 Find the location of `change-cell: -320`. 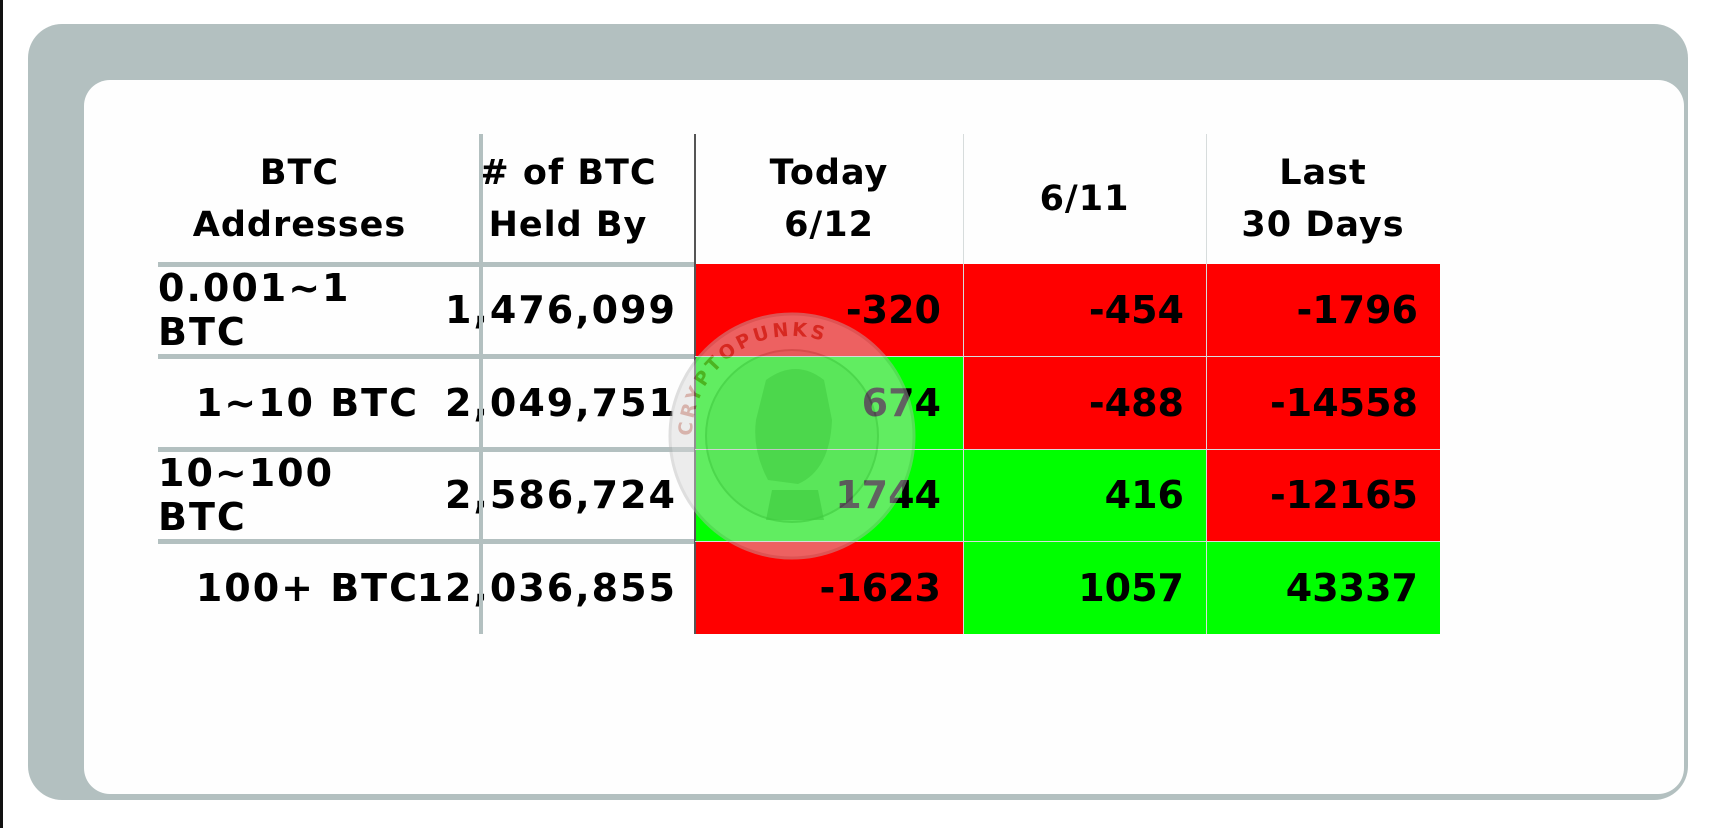

change-cell: -320 is located at coordinates (829, 310).